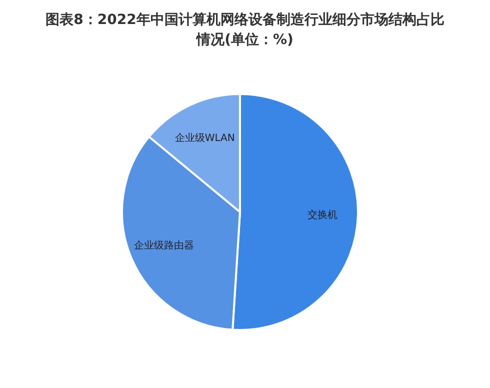 The image size is (490, 388). What do you see at coordinates (204, 138) in the screenshot?
I see `slice-label: 企业级WLAN` at bounding box center [204, 138].